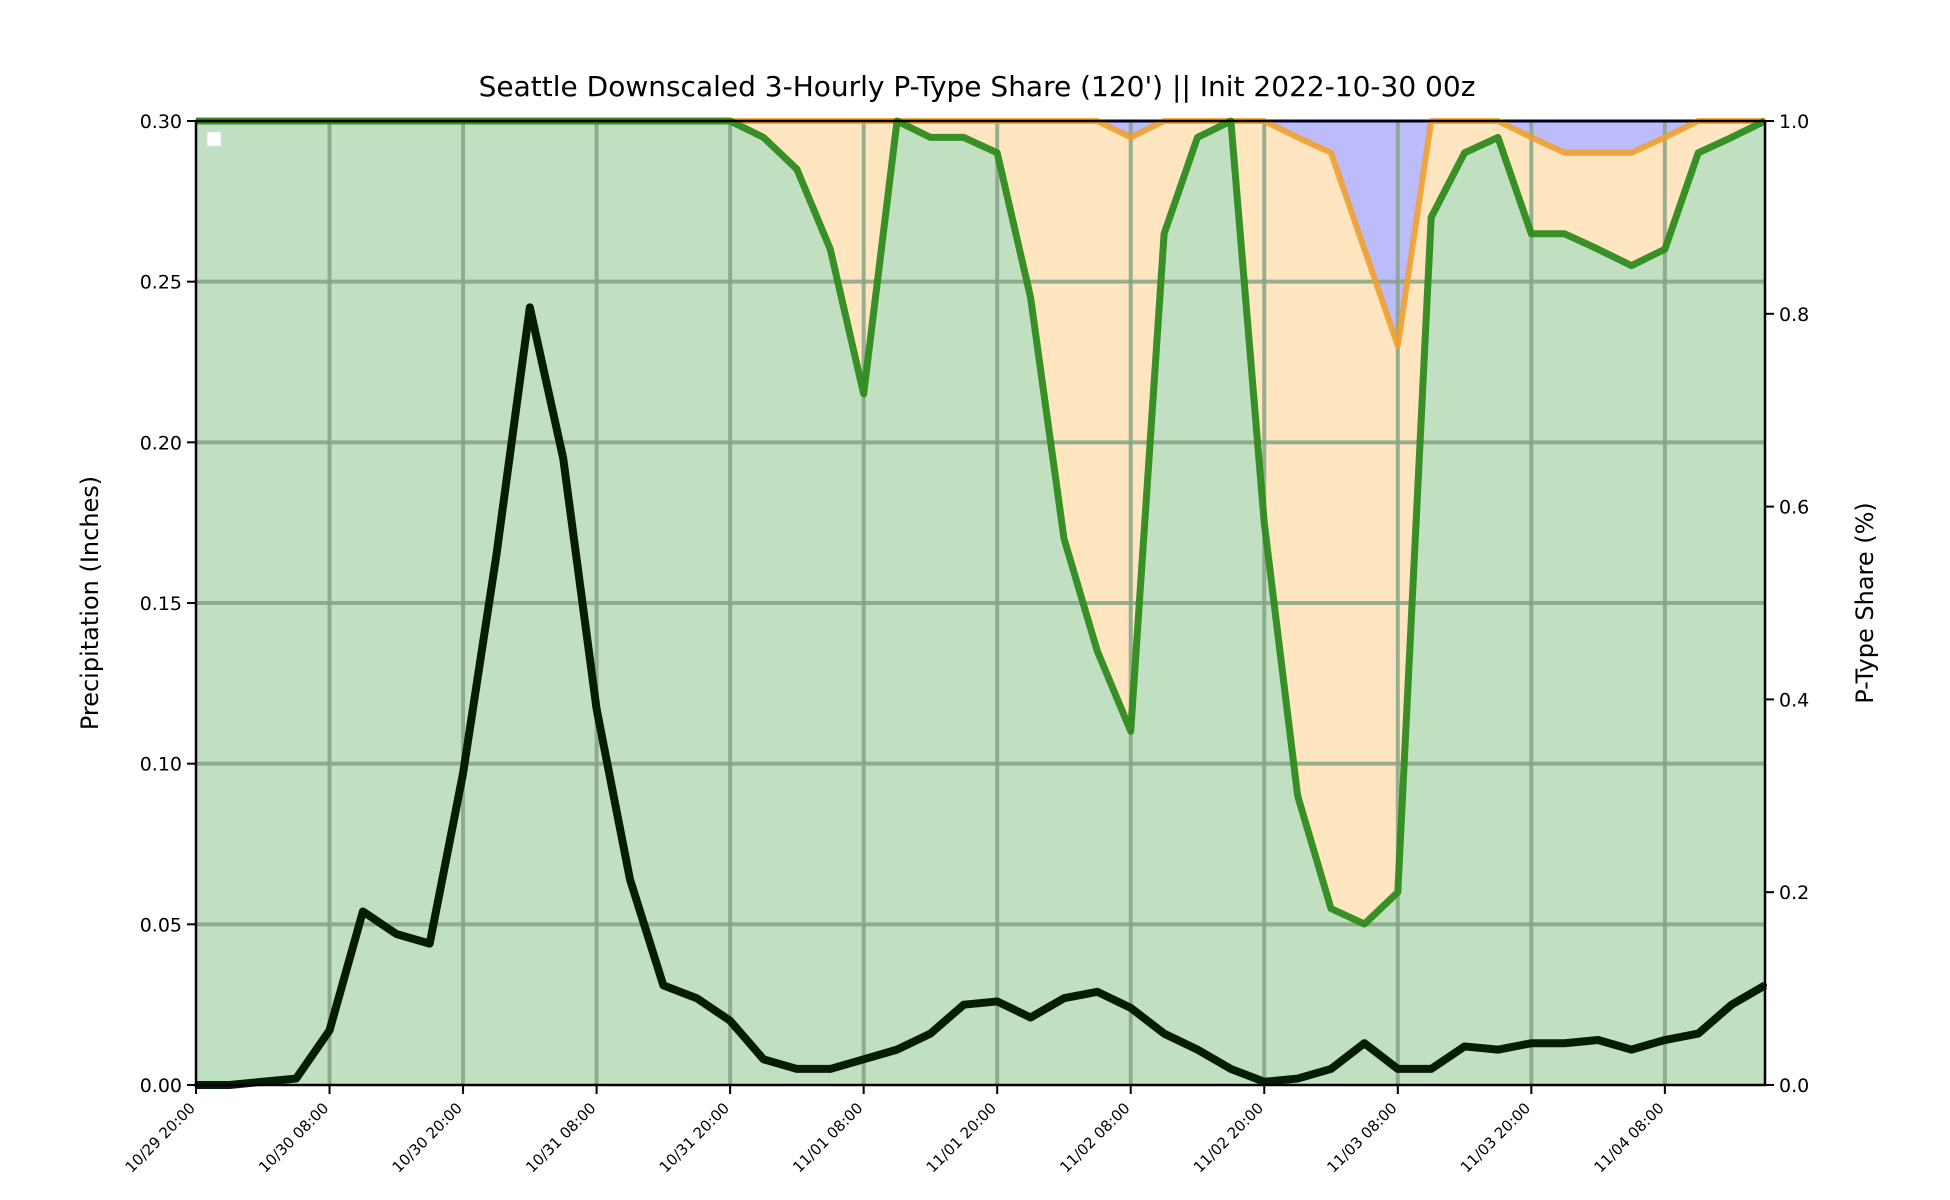  Describe the element at coordinates (827, 1137) in the screenshot. I see `x-tick-label: 11/01 08:00` at that location.